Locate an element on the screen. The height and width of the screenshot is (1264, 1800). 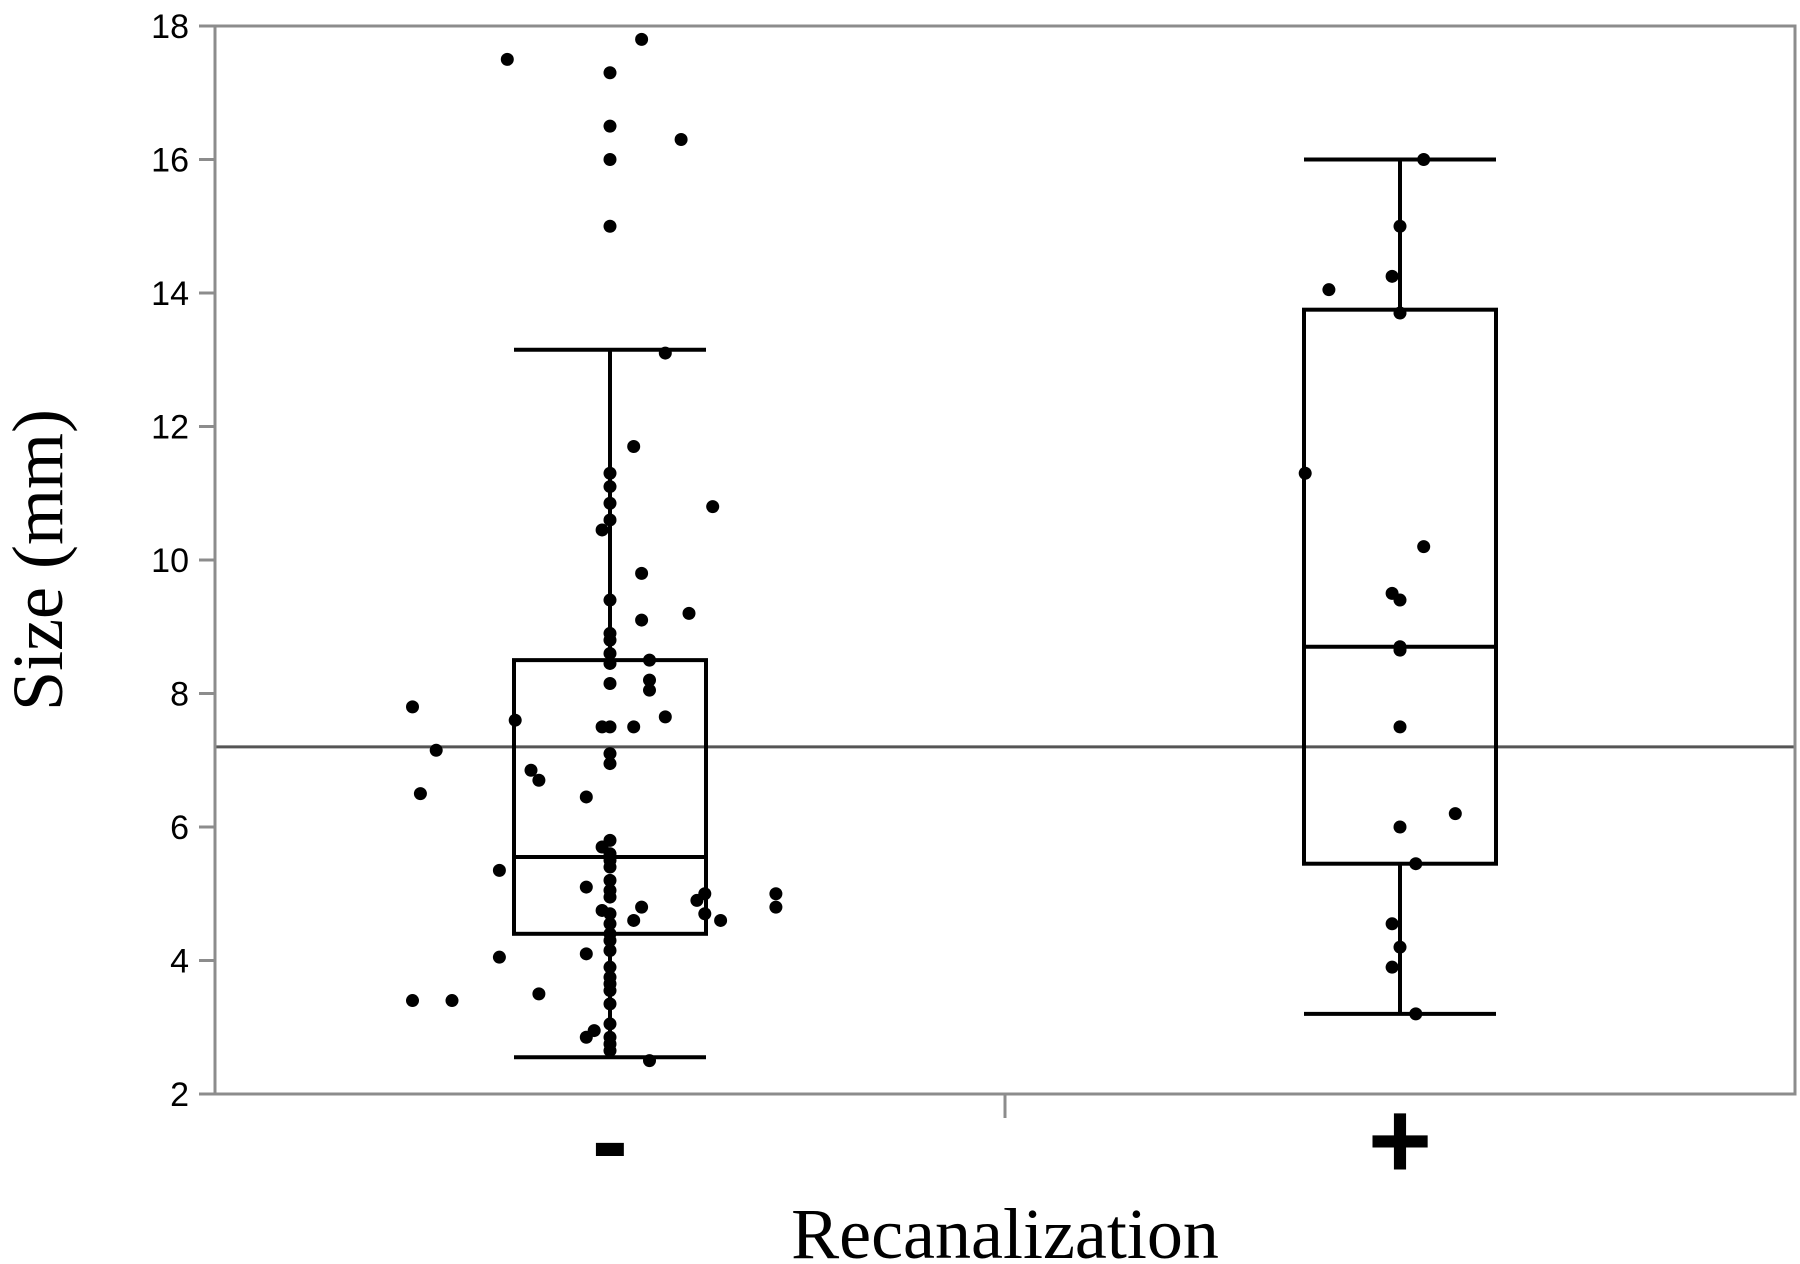
y-axis-title: Size (mm) is located at coordinates (39, 560).